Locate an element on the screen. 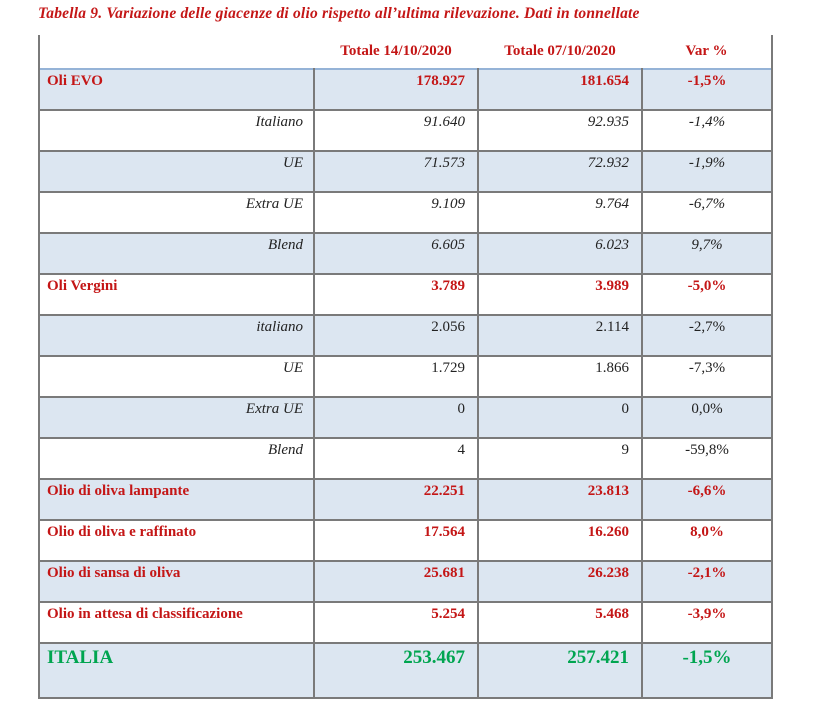 The width and height of the screenshot is (838, 708). table-row: Blend 6.605 6.023 9,7% is located at coordinates (405, 253).